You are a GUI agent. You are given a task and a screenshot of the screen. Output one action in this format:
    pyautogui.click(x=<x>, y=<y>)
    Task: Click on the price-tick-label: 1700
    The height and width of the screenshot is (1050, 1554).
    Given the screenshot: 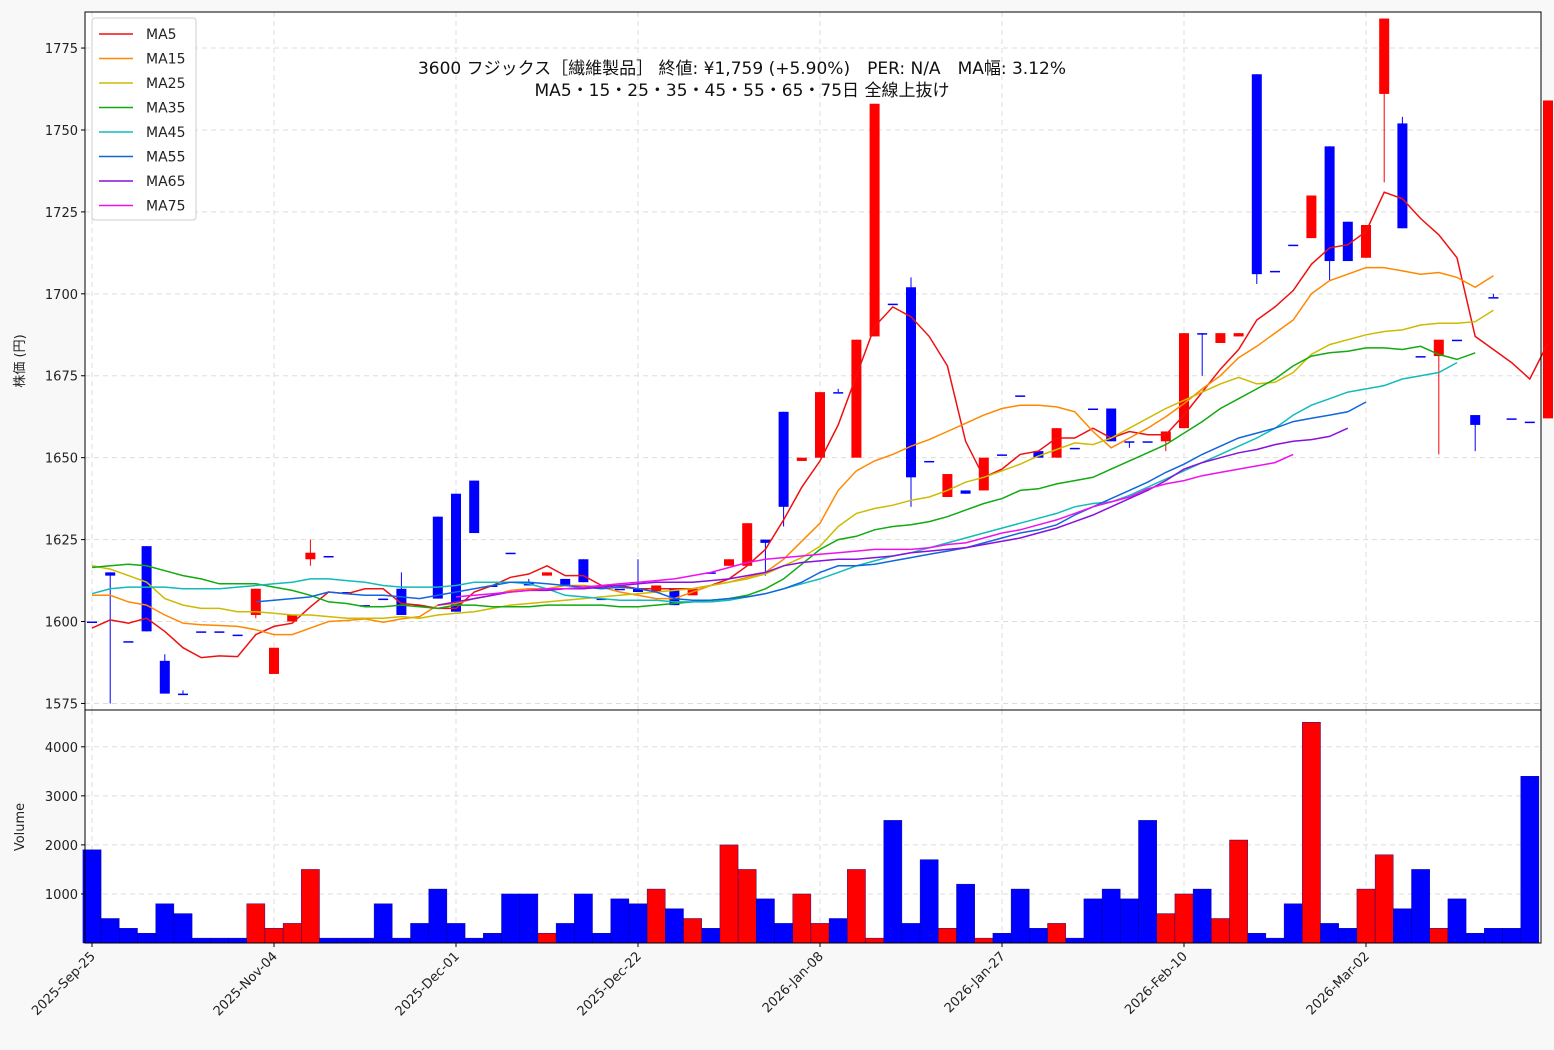 What is the action you would take?
    pyautogui.click(x=61, y=295)
    